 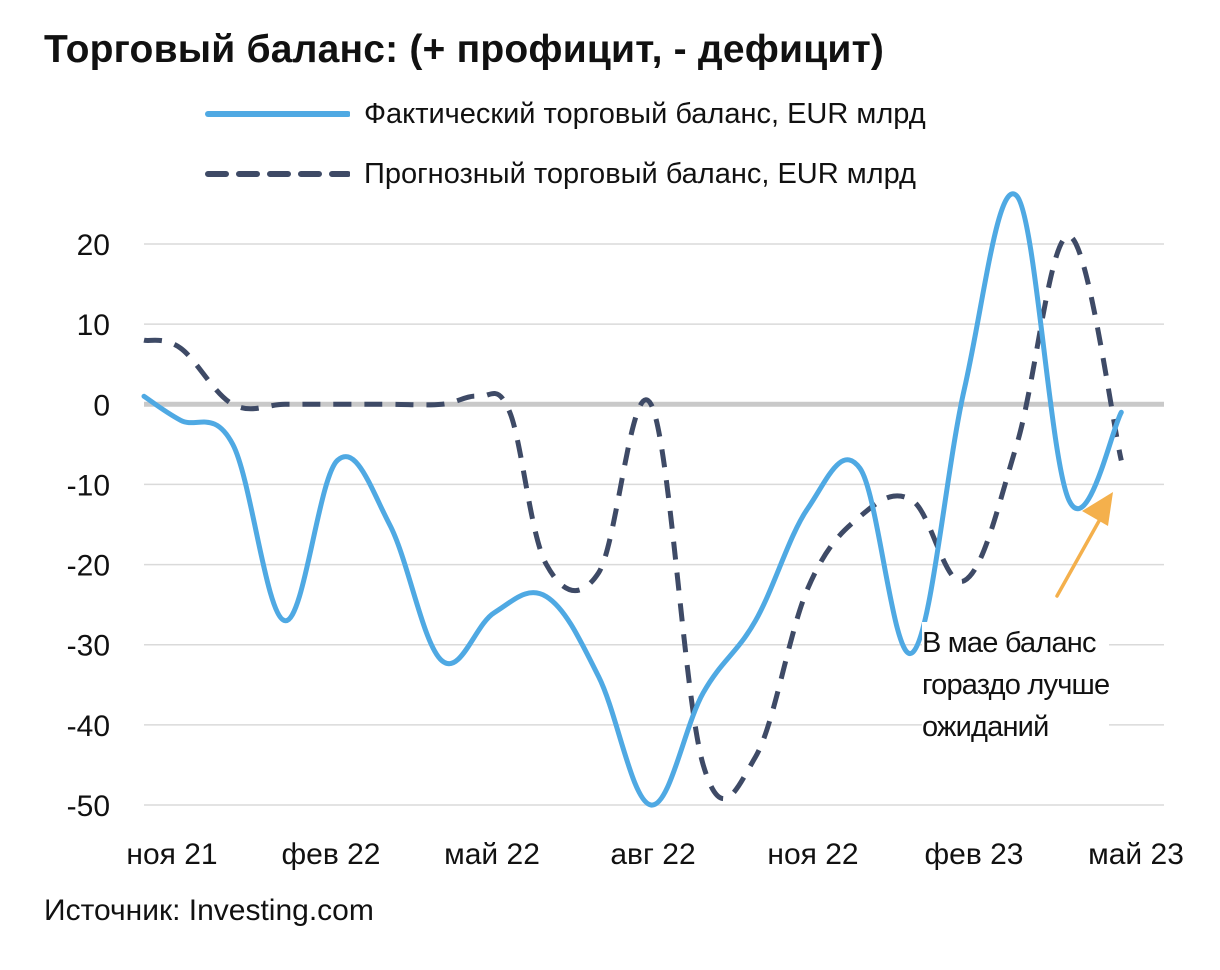 What do you see at coordinates (277, 114) in the screenshot?
I see `legend-swatch-actual` at bounding box center [277, 114].